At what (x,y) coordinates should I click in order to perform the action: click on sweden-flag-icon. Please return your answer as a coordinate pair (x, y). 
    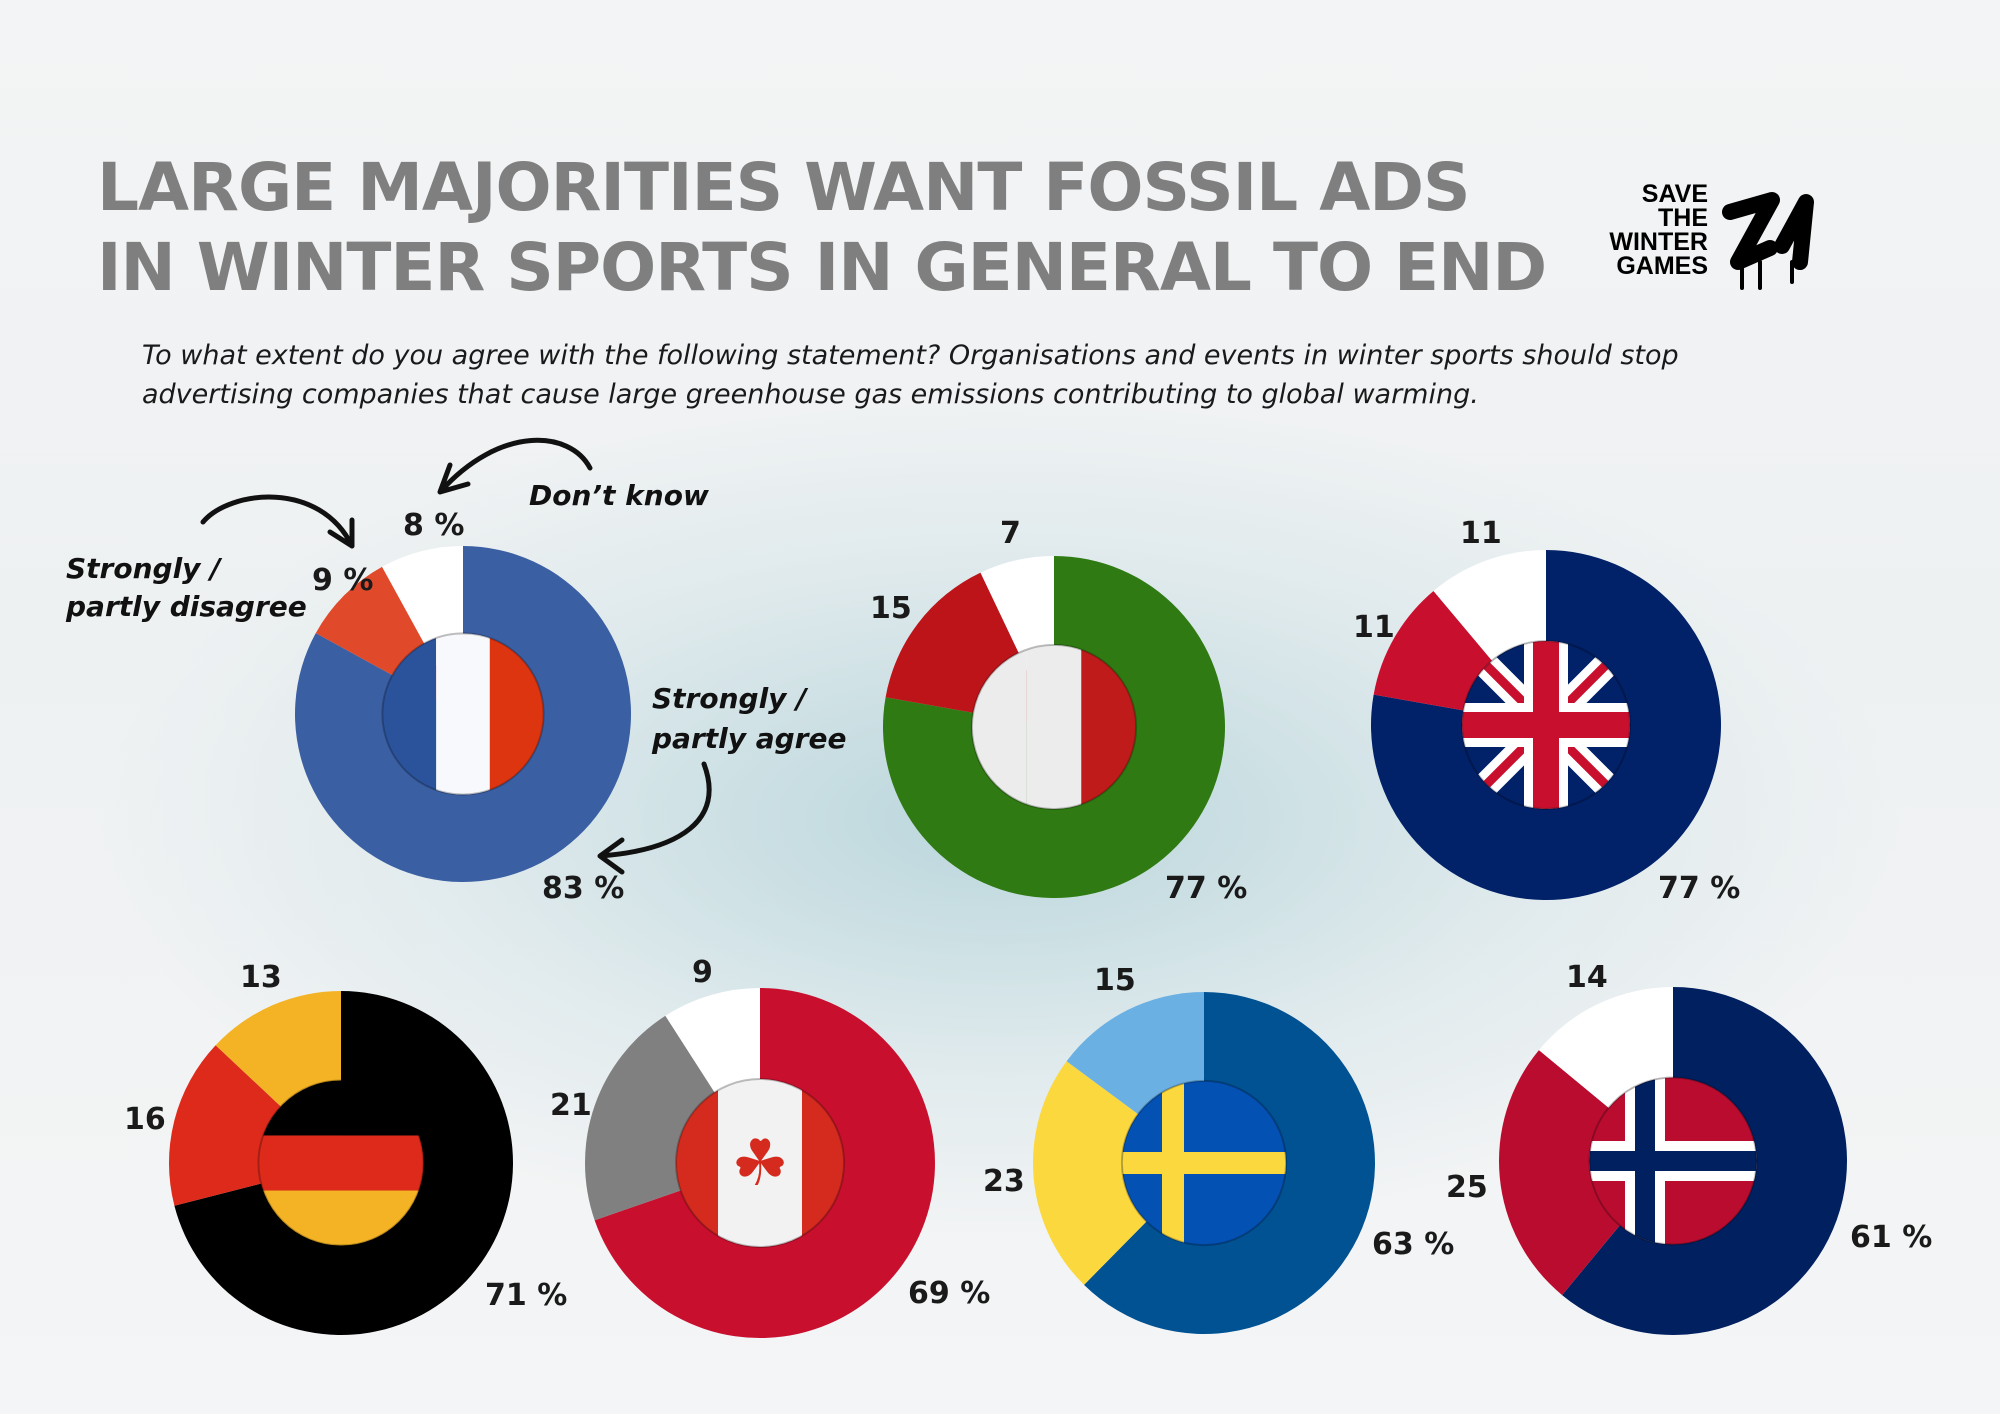
    Looking at the image, I should click on (1204, 1163).